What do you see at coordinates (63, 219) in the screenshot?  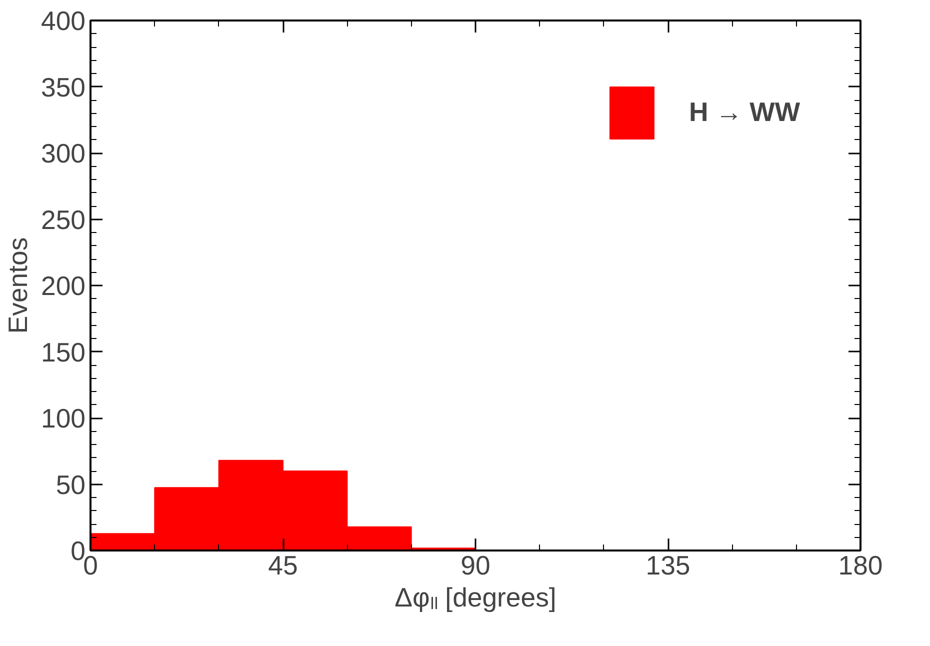 I see `y-tick-label: 250` at bounding box center [63, 219].